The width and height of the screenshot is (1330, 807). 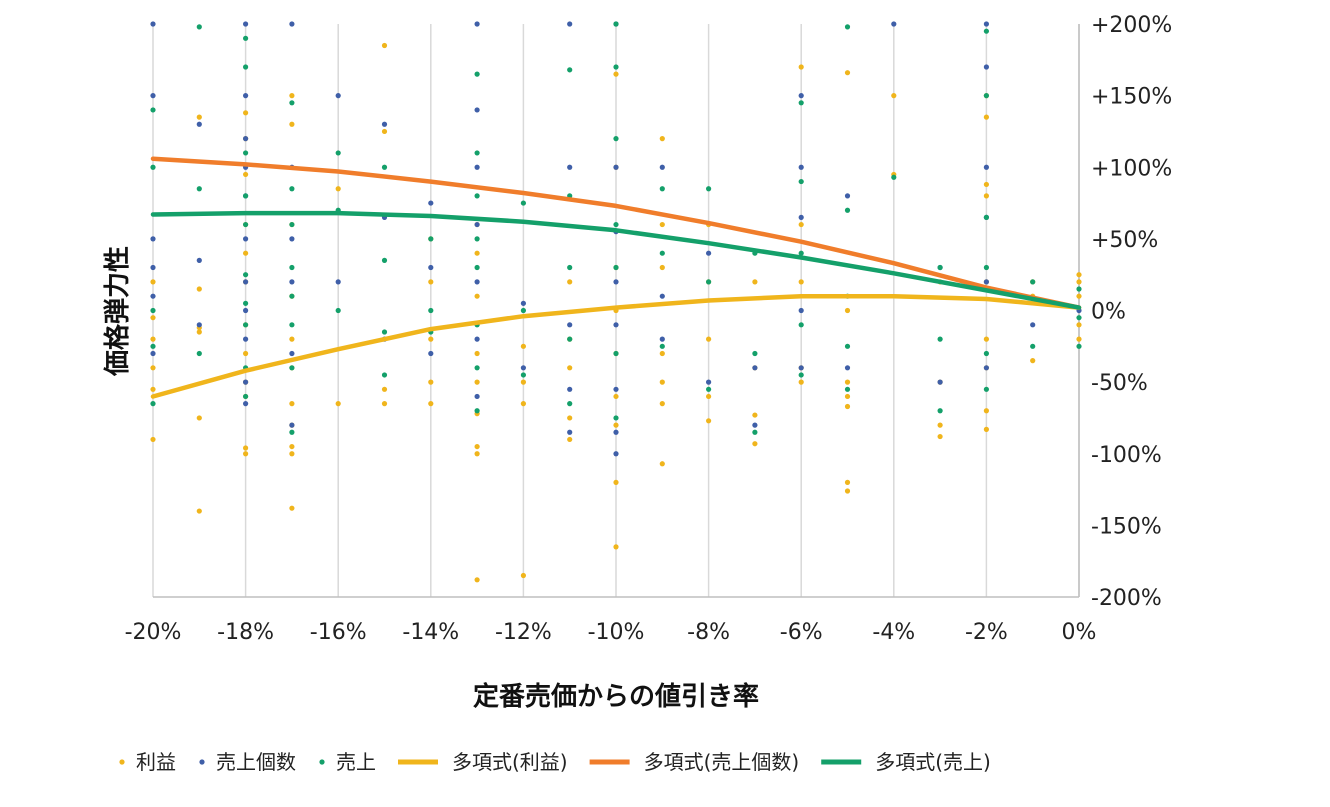 I want to click on x-tick-label: -18%, so click(x=245, y=632).